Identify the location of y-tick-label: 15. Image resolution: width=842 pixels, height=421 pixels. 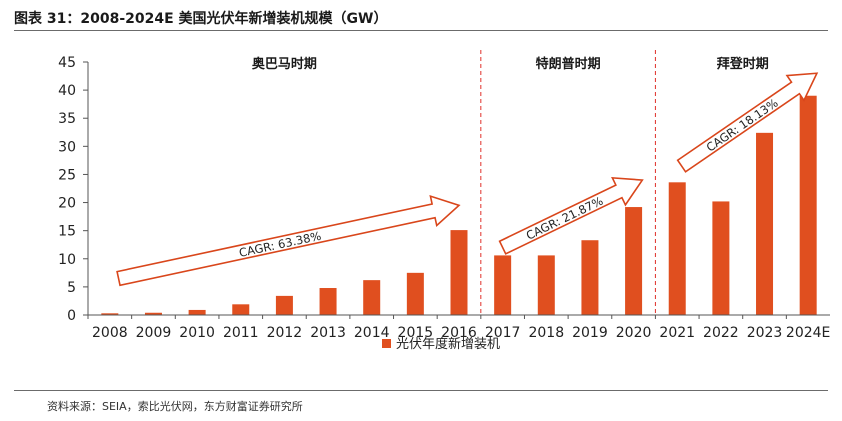
(67, 232).